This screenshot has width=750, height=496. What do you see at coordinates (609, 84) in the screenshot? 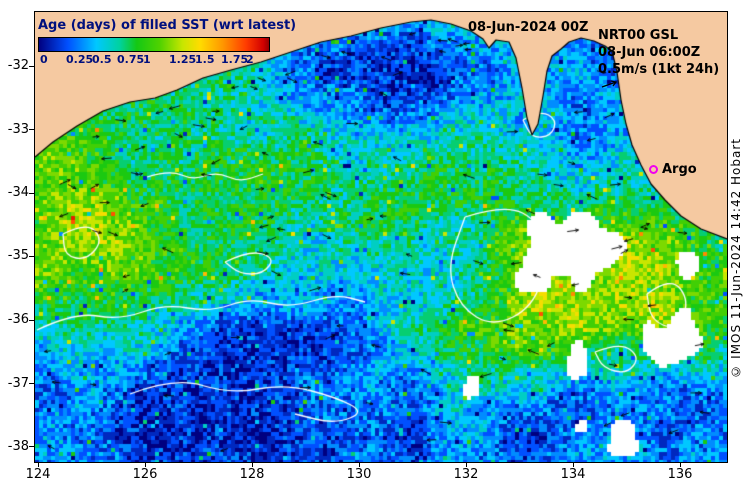
I see `velocity-scale-arrow-icon` at bounding box center [609, 84].